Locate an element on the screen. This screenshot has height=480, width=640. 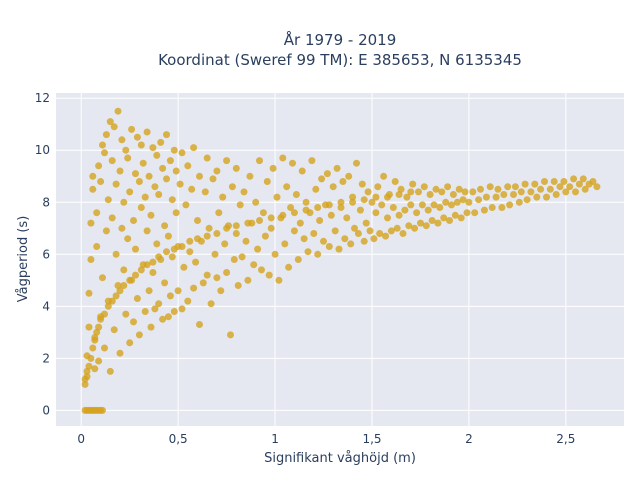
x-tick-label: 2,5 is located at coordinates (565, 439).